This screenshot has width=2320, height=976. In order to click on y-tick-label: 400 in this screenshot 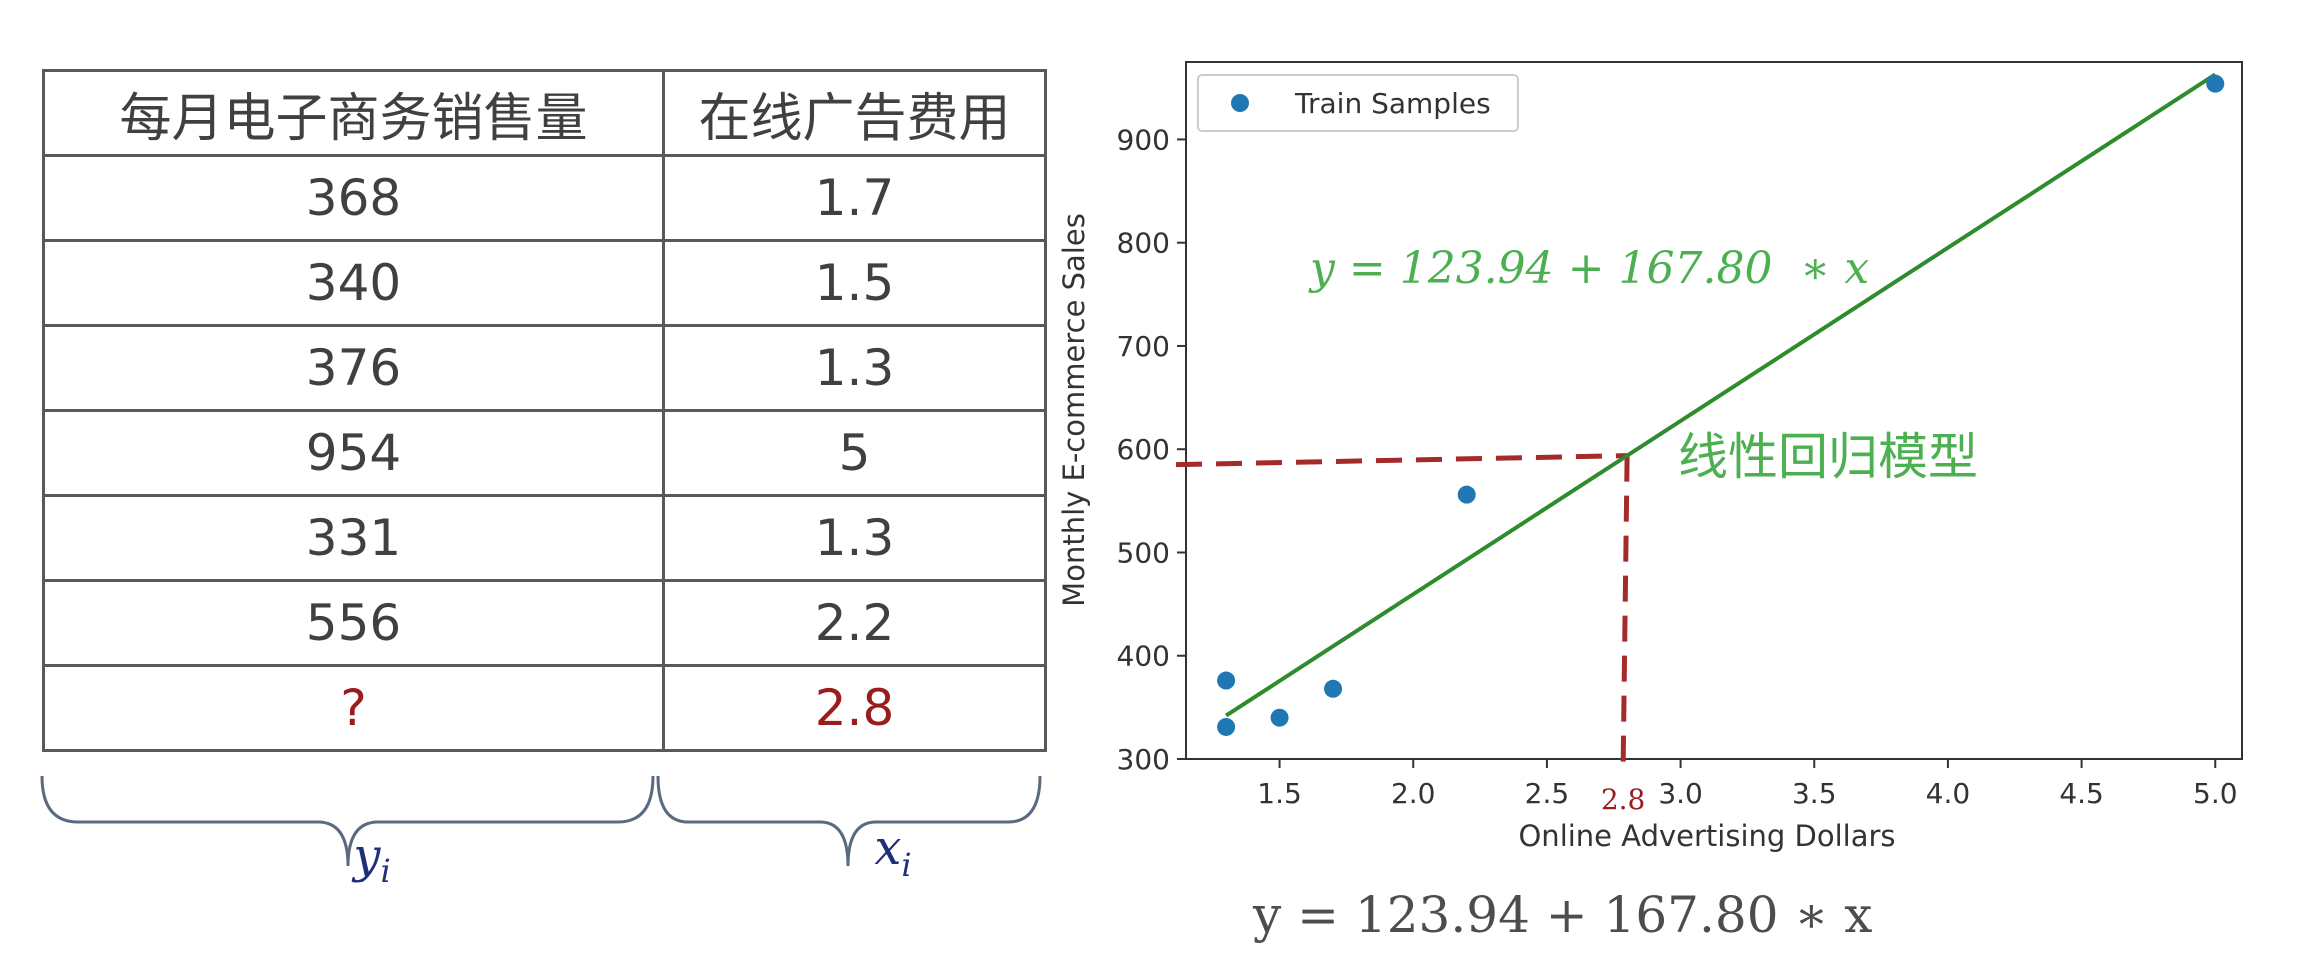, I will do `click(1143, 656)`.